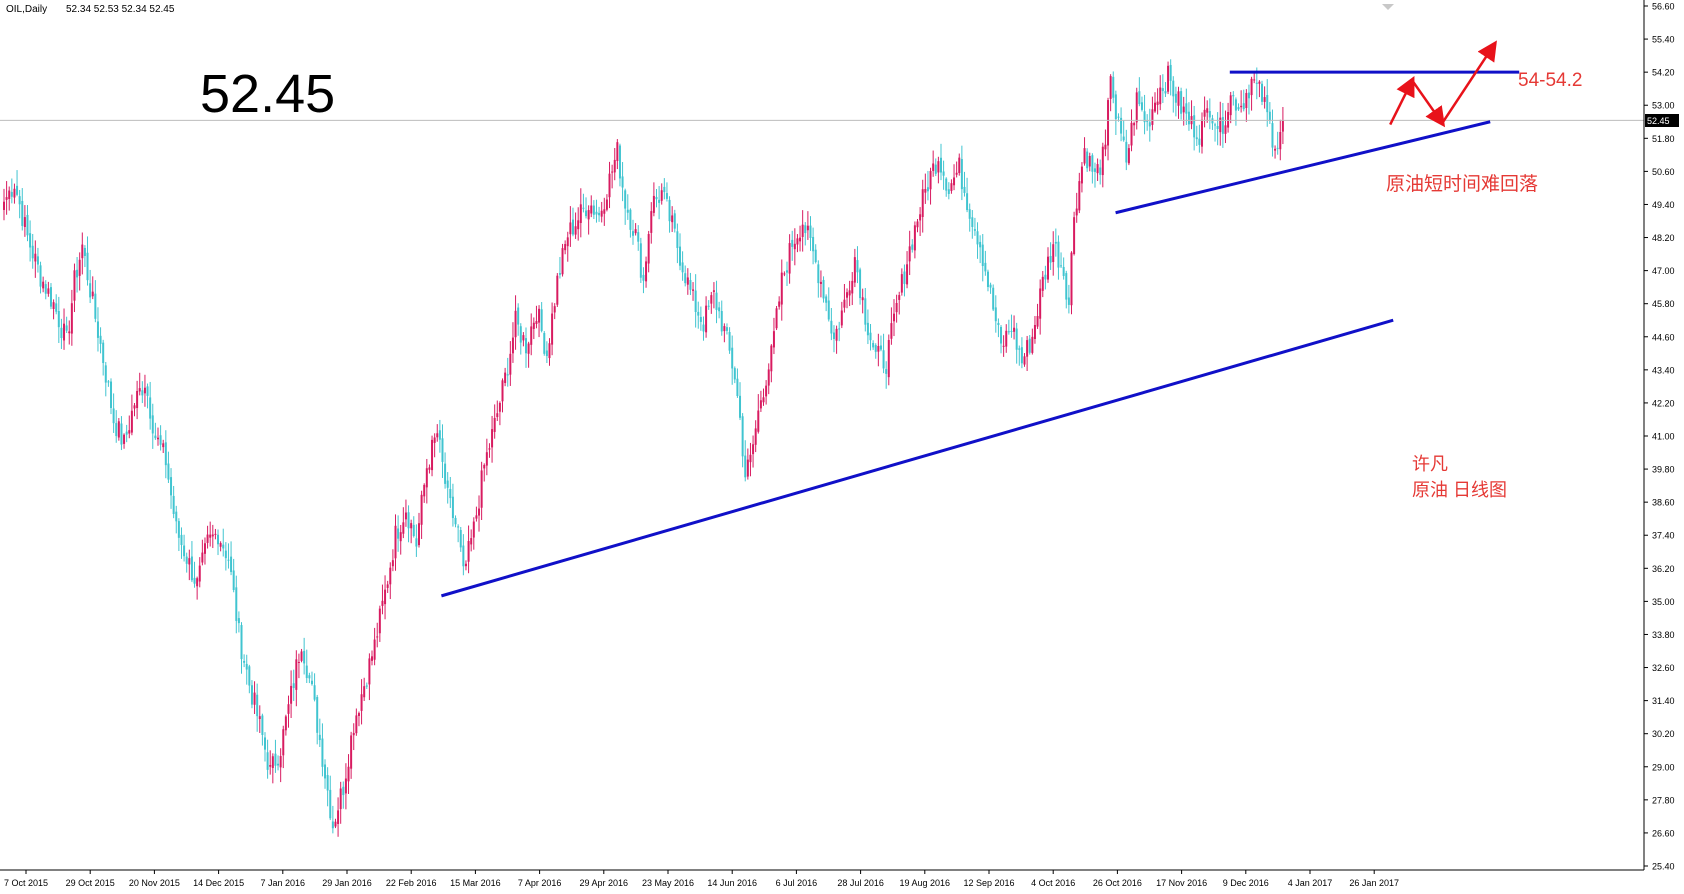 The image size is (1684, 894). I want to click on x-tick-label: 14 Jun 2016, so click(732, 883).